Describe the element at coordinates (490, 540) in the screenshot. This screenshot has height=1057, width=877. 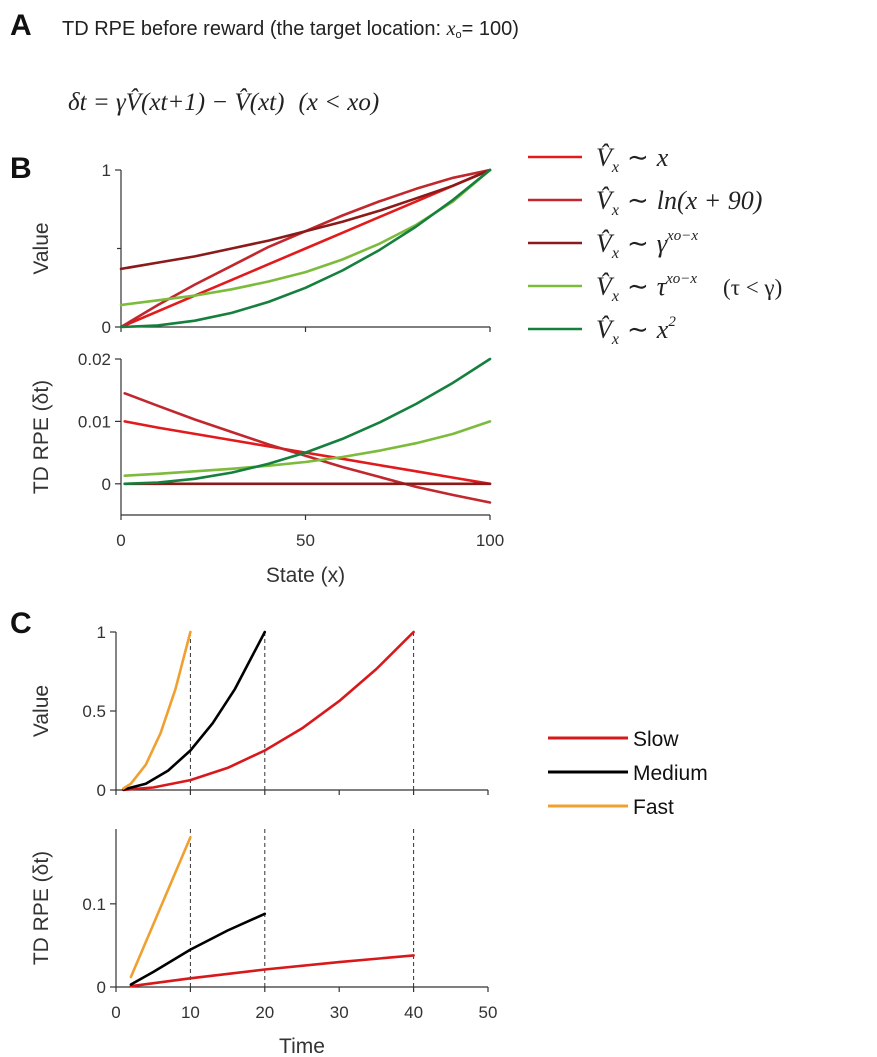
I see `x-tick-label: 100` at that location.